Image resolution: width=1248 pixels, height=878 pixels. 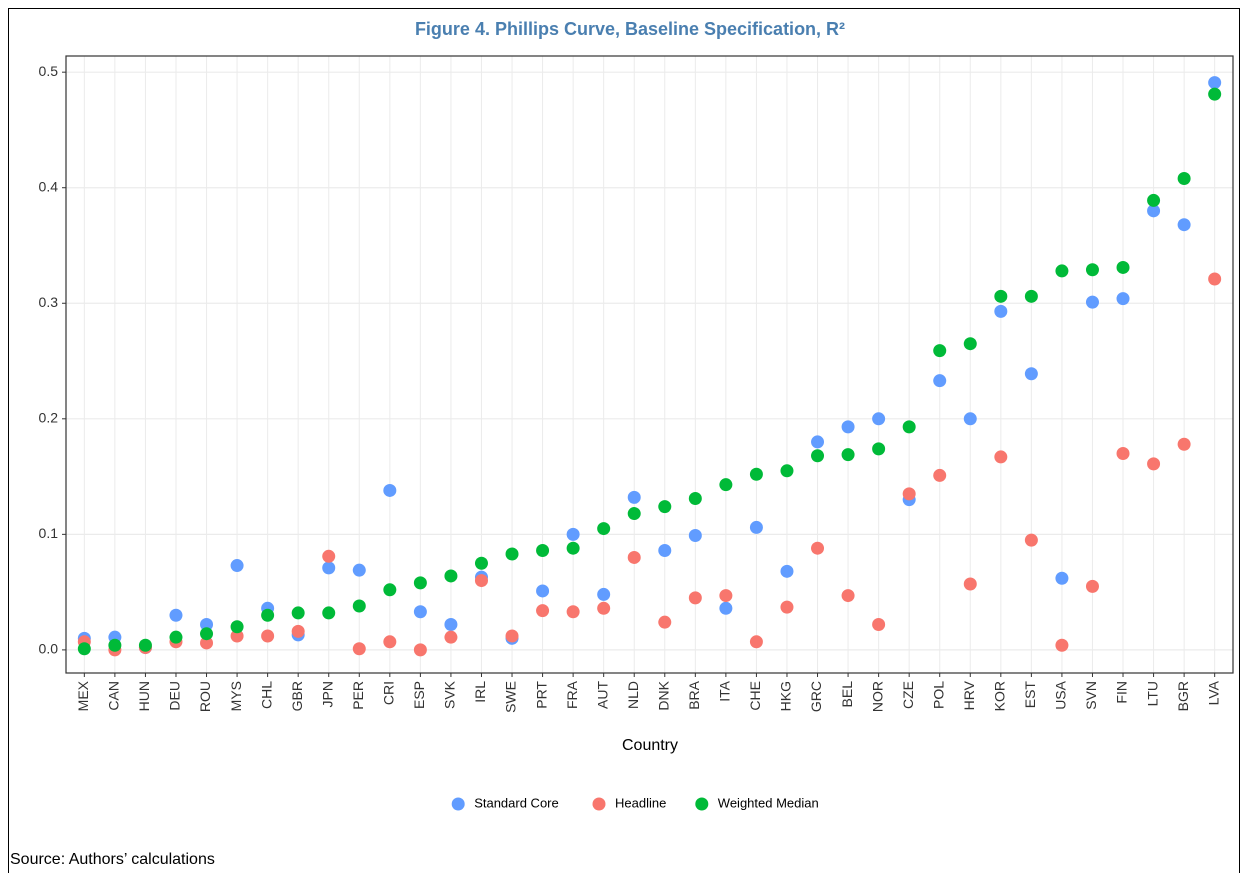 I want to click on x-tick-label: KOR, so click(x=1000, y=696).